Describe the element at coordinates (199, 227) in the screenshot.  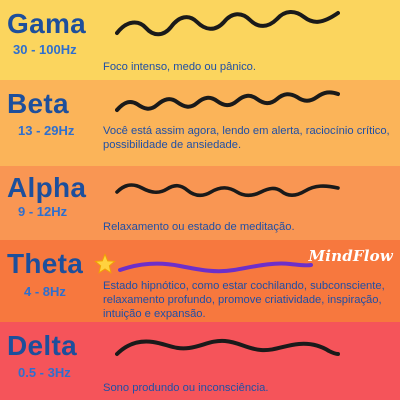
I see `band-description: Relaxamento ou estado de meditação.` at that location.